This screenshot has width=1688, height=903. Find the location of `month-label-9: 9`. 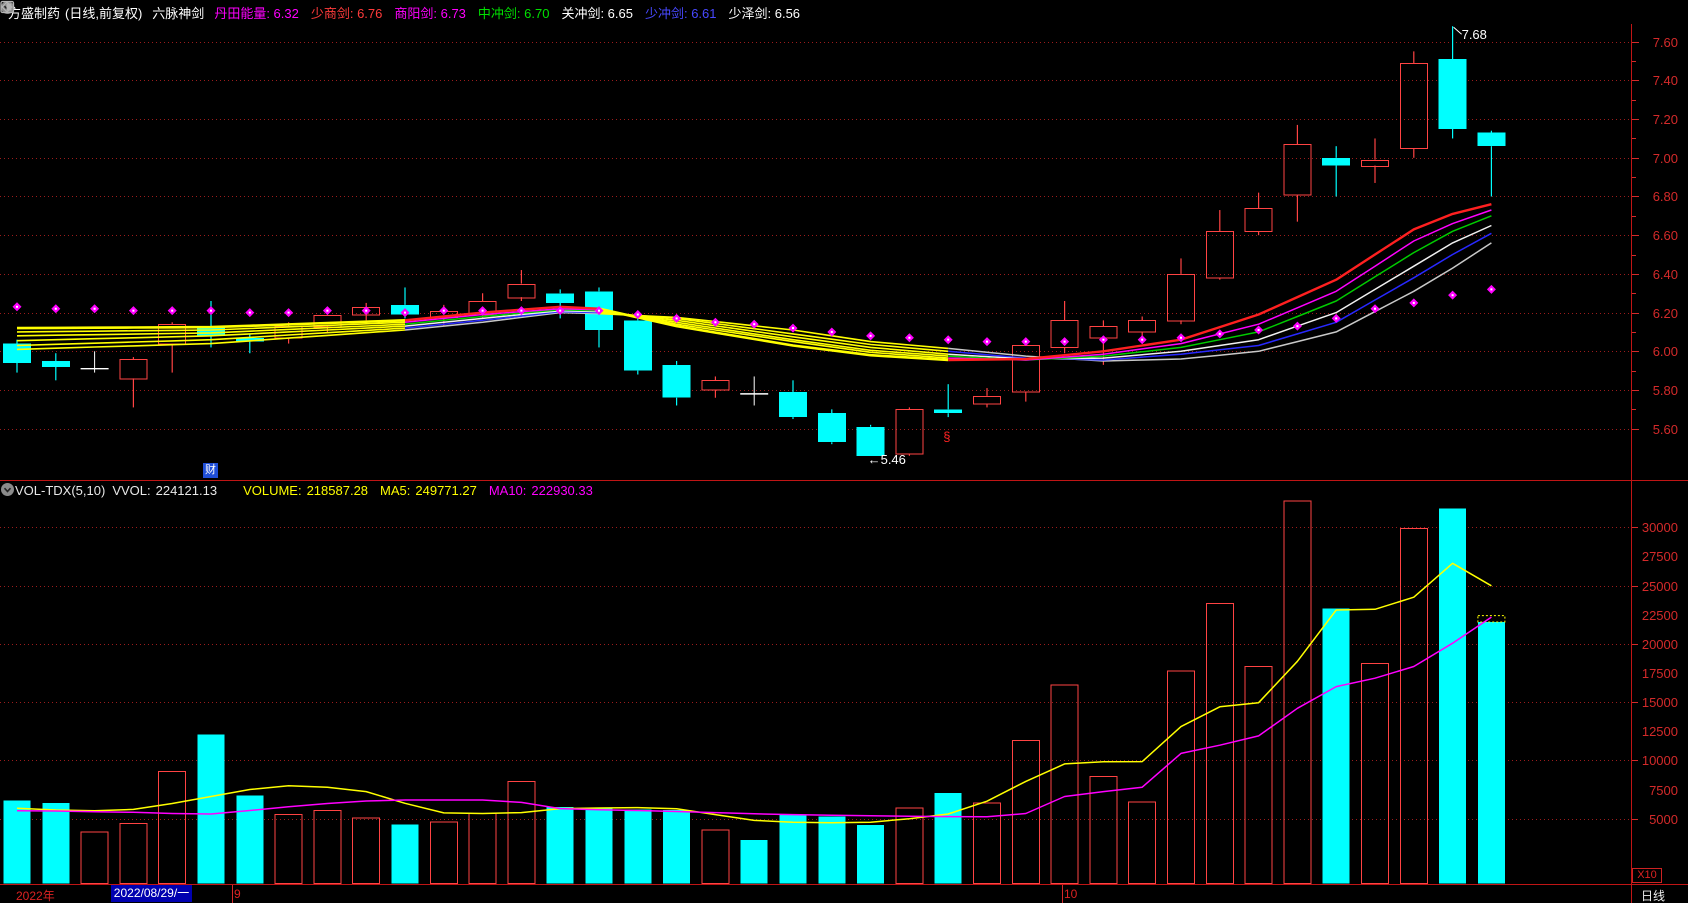

month-label-9: 9 is located at coordinates (237, 894).